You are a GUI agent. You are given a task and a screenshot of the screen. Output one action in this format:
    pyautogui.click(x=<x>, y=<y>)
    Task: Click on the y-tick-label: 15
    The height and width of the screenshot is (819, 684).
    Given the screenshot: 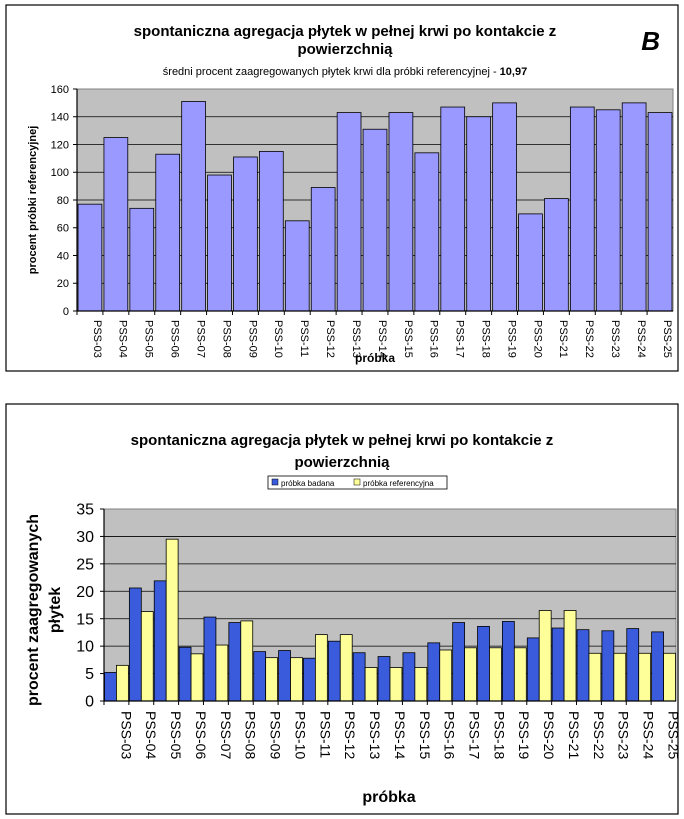 What is the action you would take?
    pyautogui.click(x=85, y=619)
    